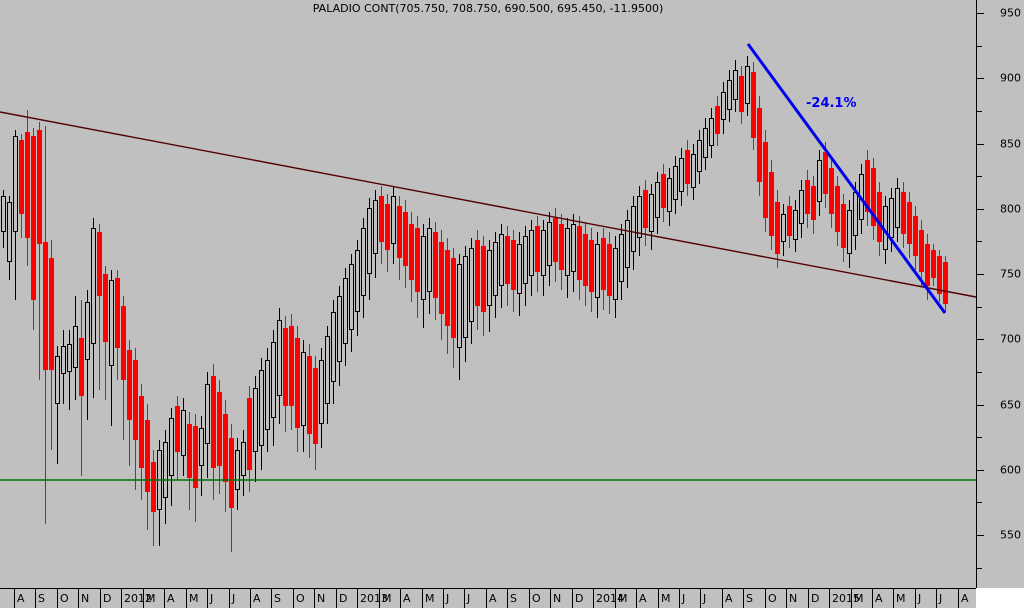  Describe the element at coordinates (859, 598) in the screenshot. I see `time-tick-label: M` at that location.